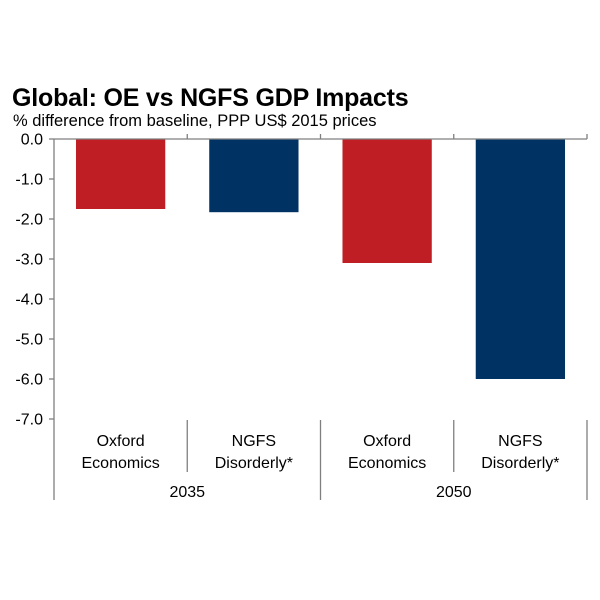 Image resolution: width=600 pixels, height=600 pixels. What do you see at coordinates (29, 180) in the screenshot?
I see `y-tick-label: -1.0` at bounding box center [29, 180].